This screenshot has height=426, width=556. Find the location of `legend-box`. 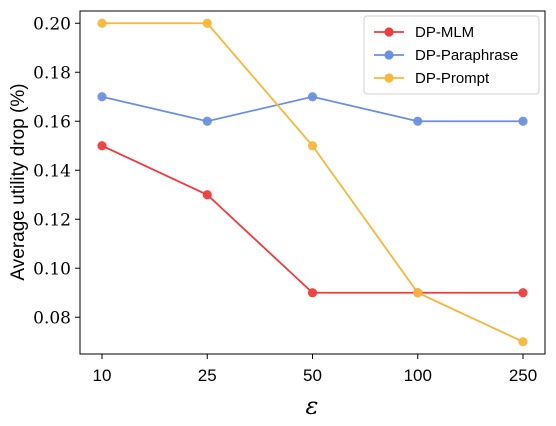

legend-box is located at coordinates (451, 55).